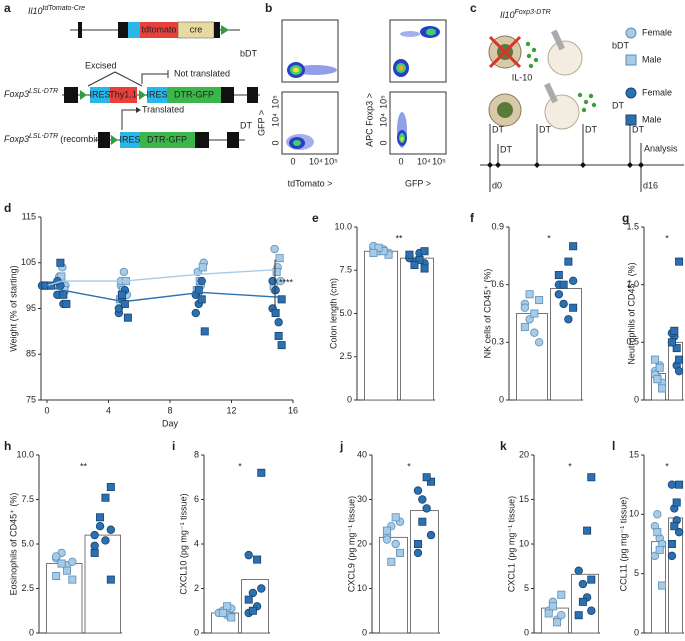  Describe the element at coordinates (31, 94) in the screenshot. I see `construct-title: Foxp3LSL-DTR` at that location.